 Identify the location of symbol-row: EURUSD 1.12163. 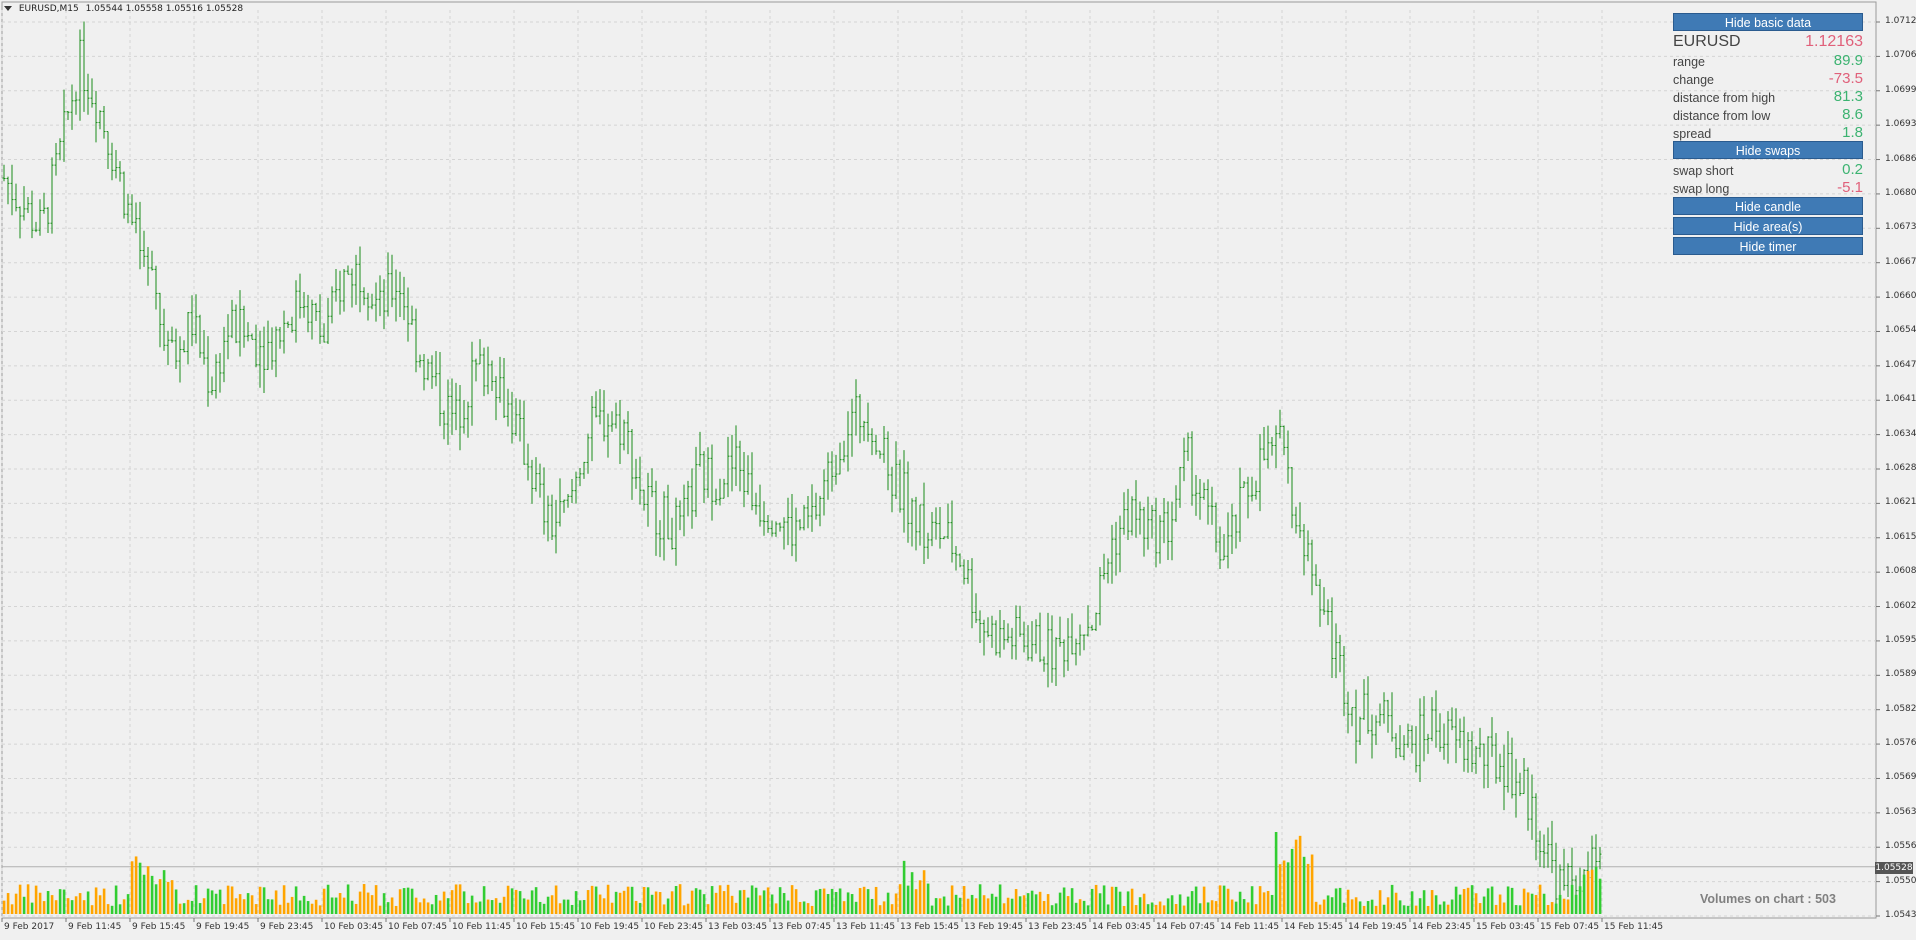
(1768, 41).